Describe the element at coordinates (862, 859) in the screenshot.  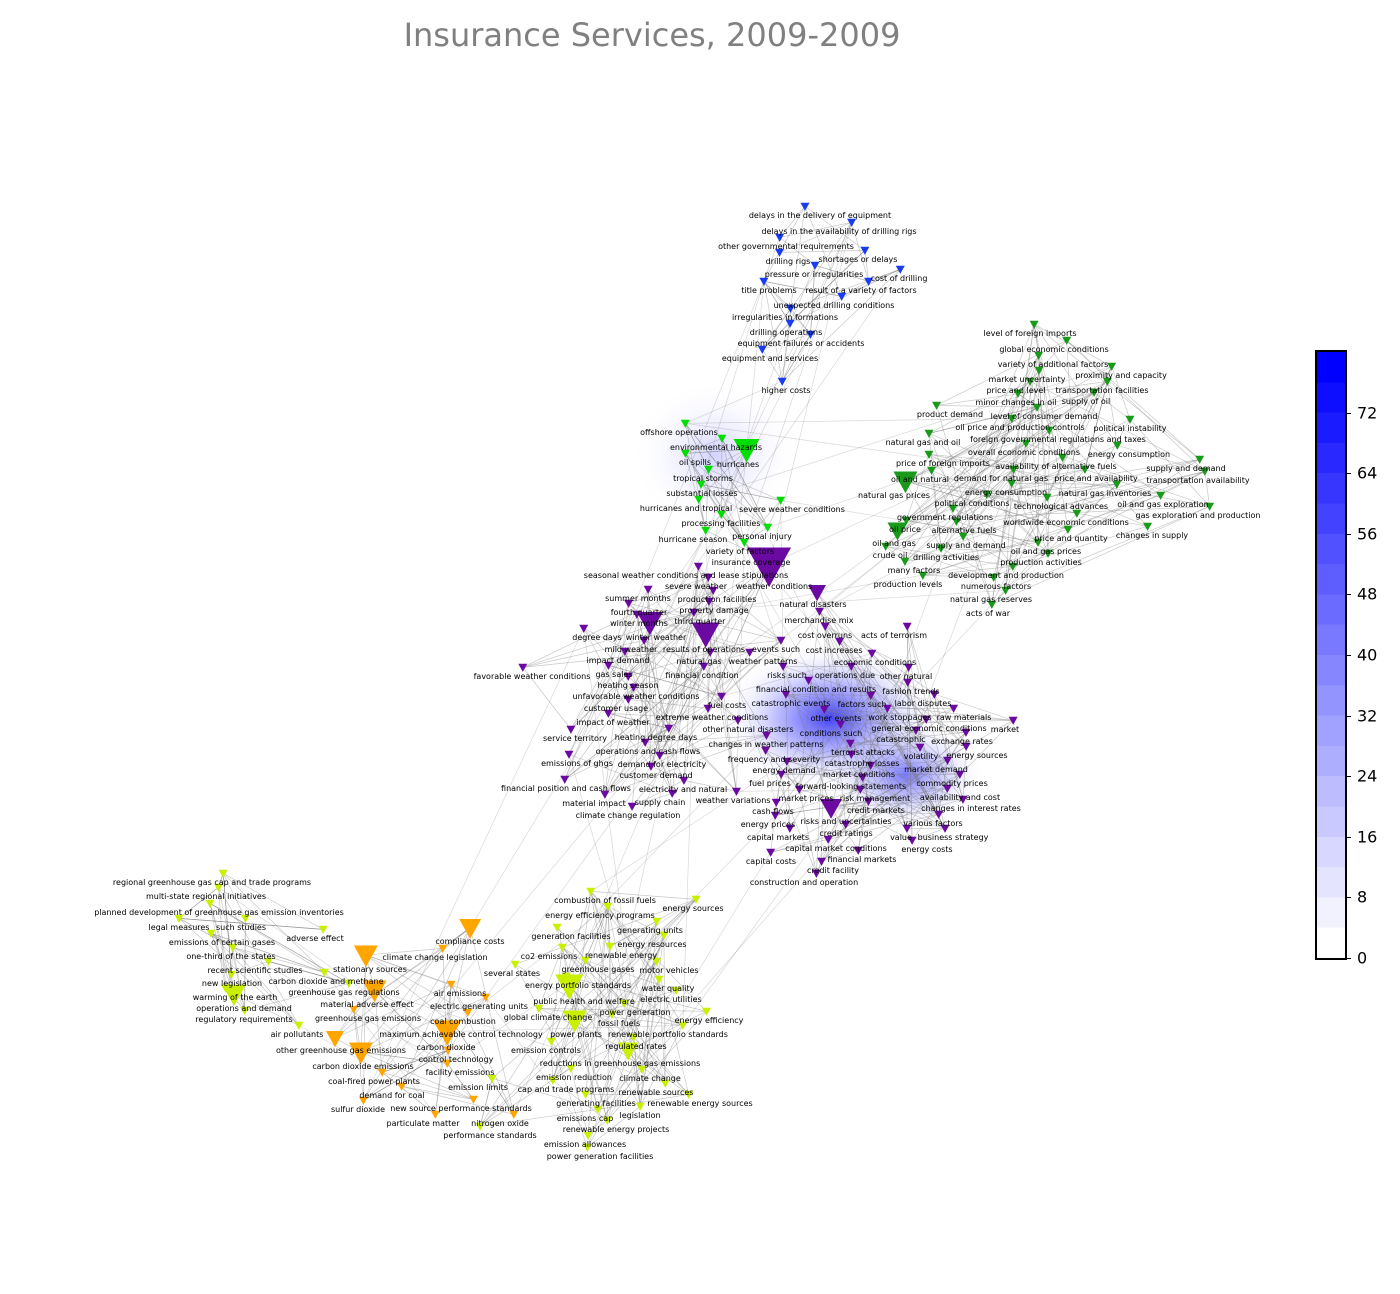
I see `node-label: financial markets` at that location.